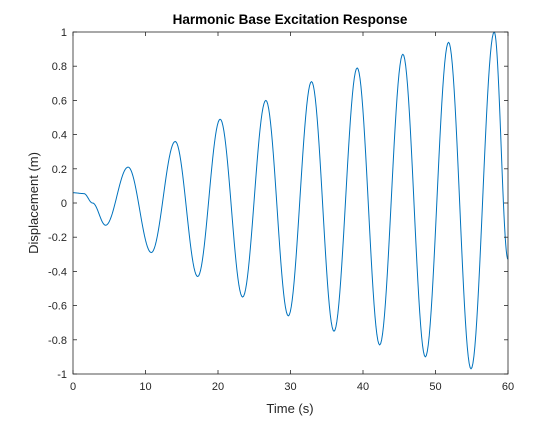  I want to click on y-tick-label: -0.2, so click(57, 238).